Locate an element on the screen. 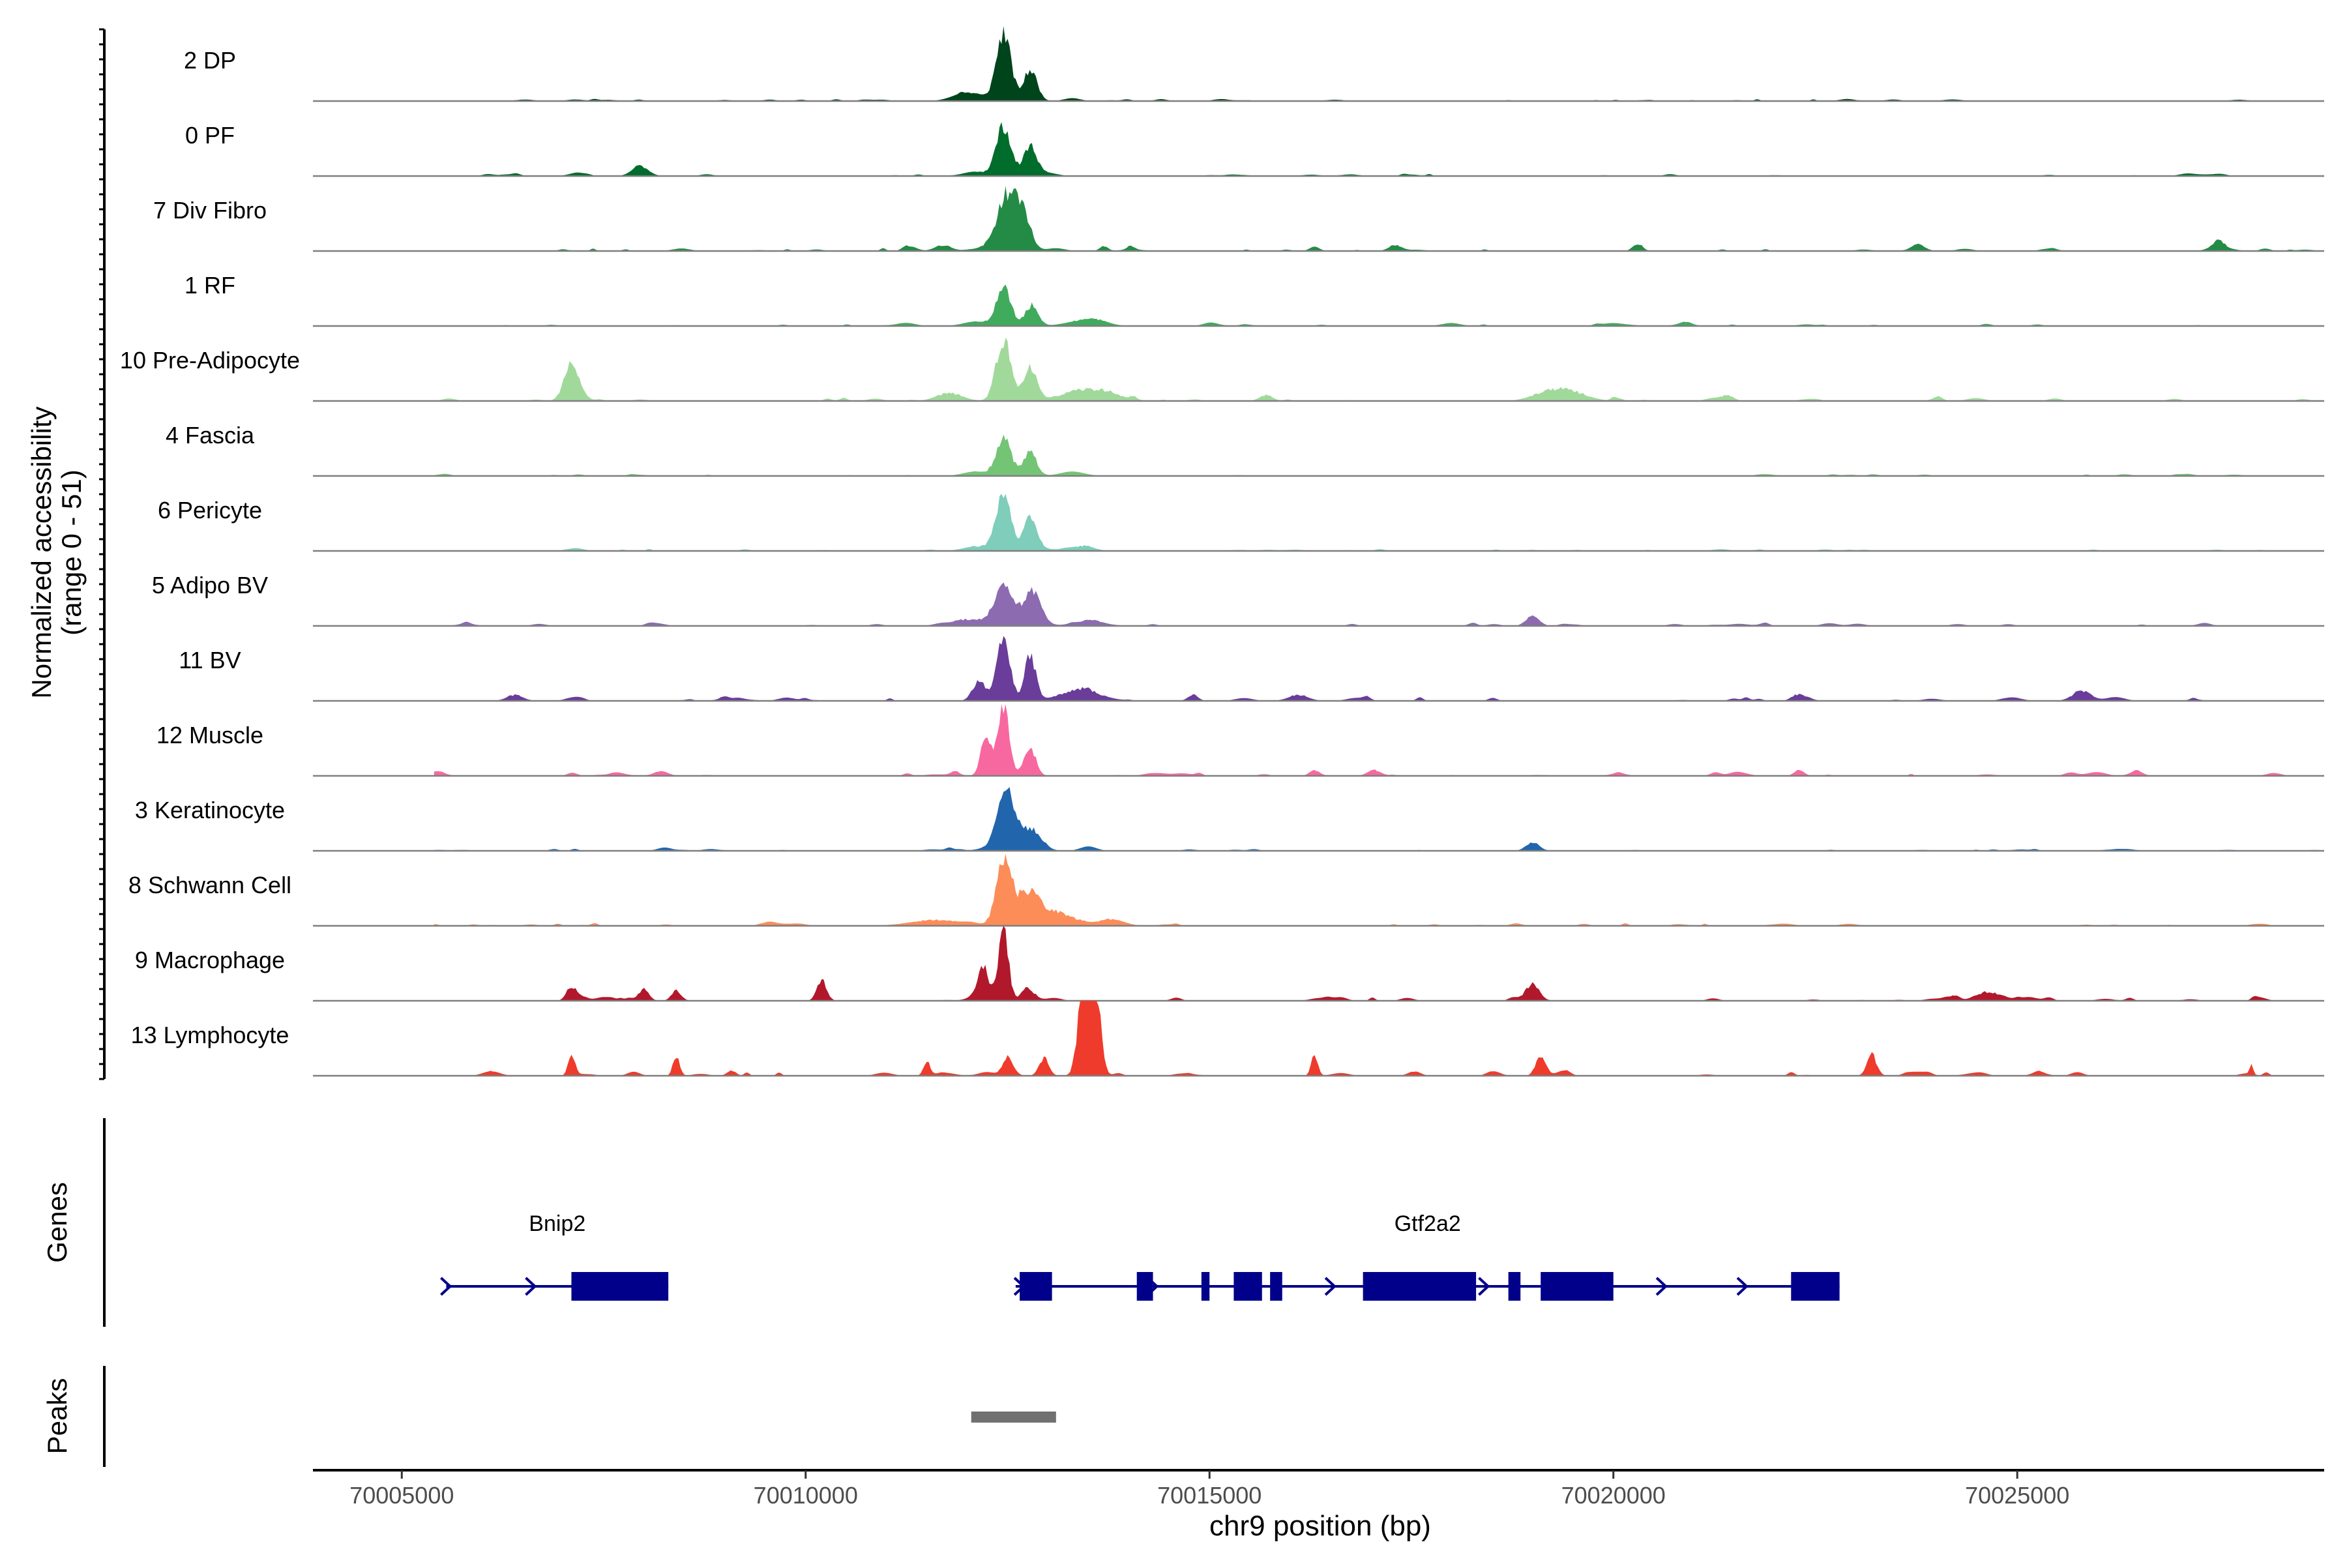 Image resolution: width=2347 pixels, height=1568 pixels. gene-model: Bnip2 is located at coordinates (554, 1256).